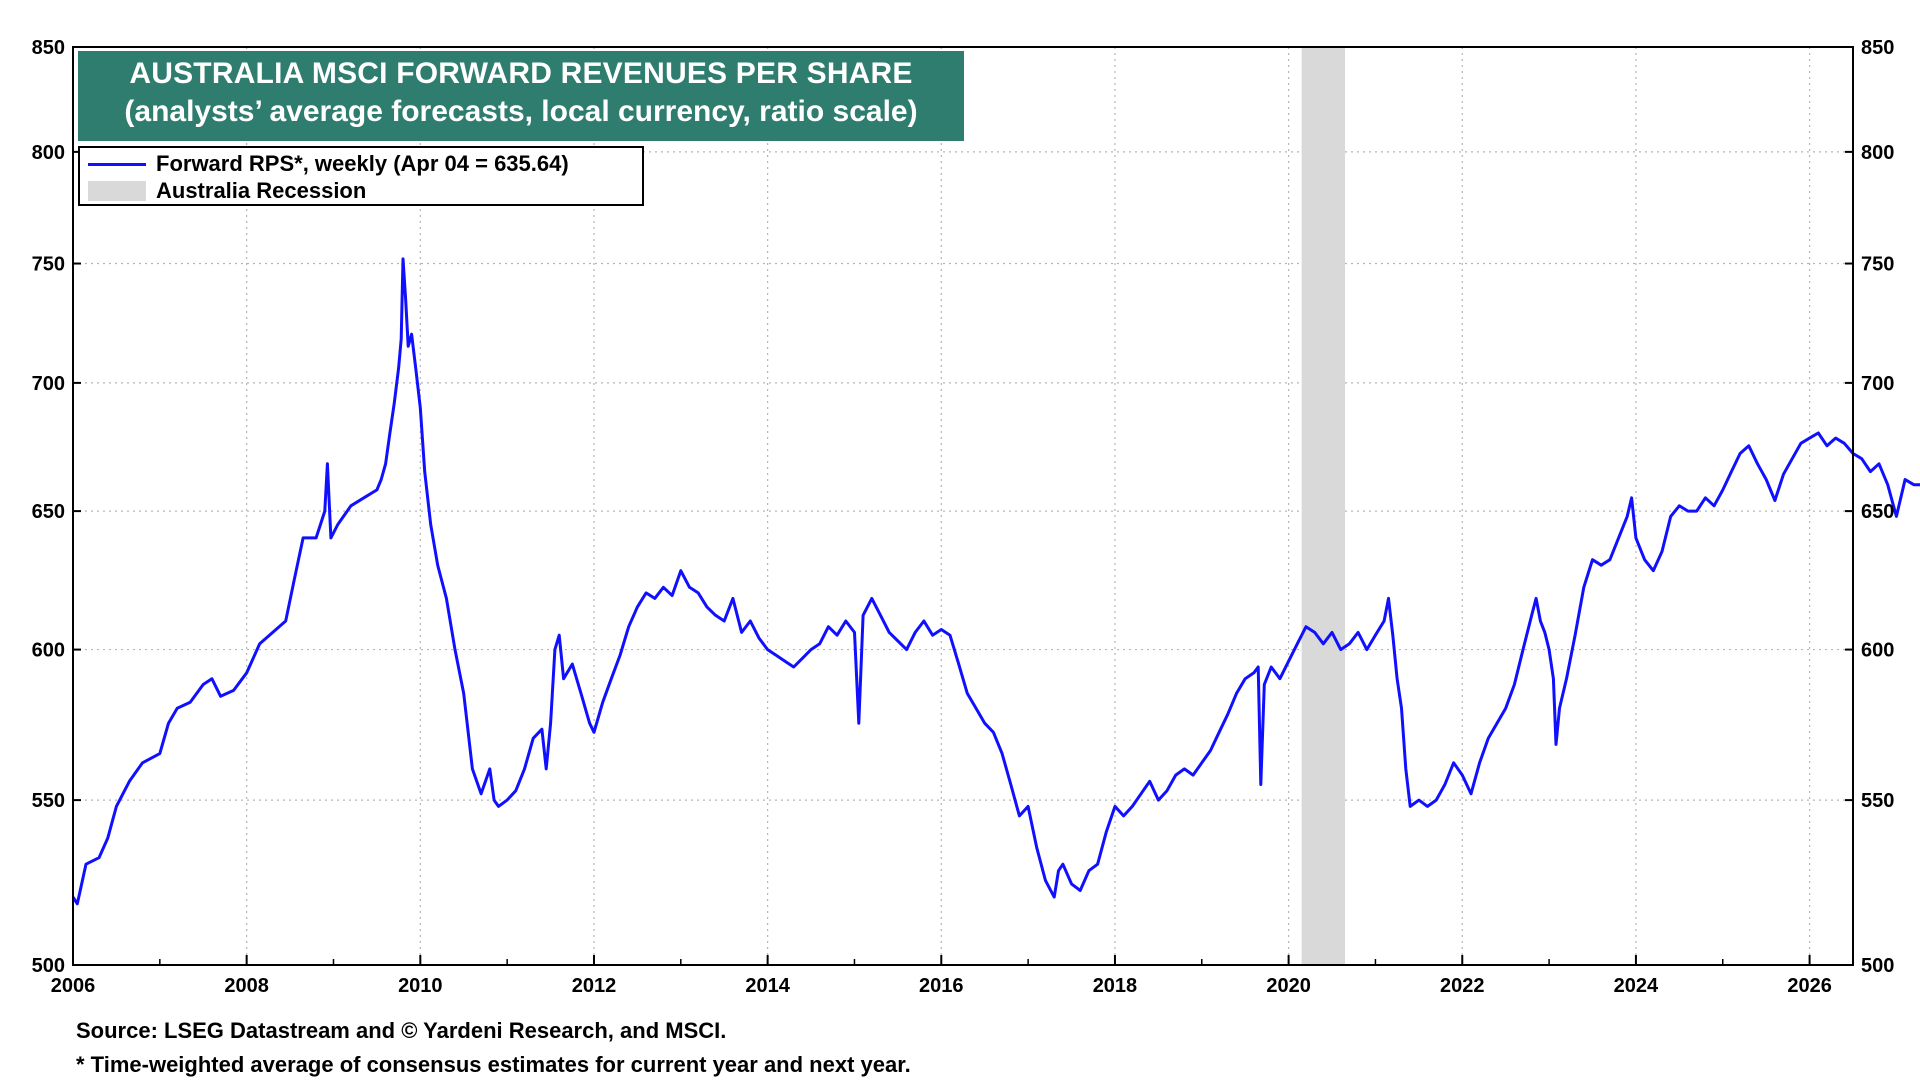  I want to click on legend-recession-swatch, so click(117, 191).